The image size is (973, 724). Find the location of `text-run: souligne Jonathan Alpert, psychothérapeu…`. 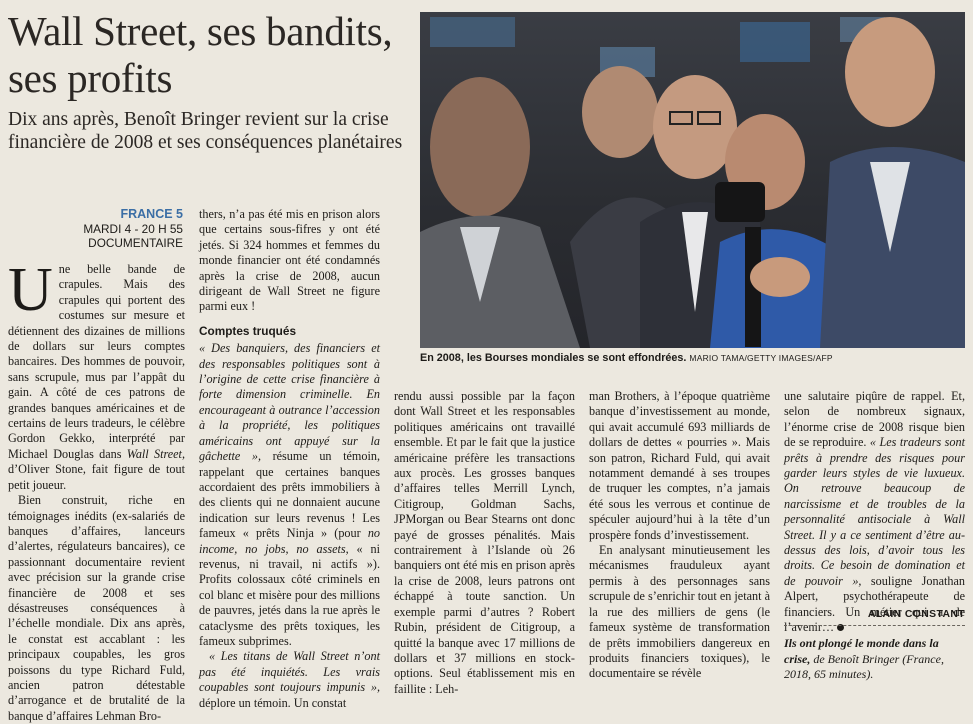

text-run: souligne Jonathan Alpert, psychothérapeu… is located at coordinates (874, 604).